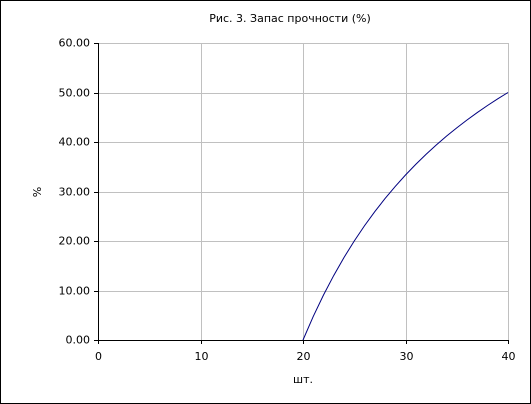 This screenshot has width=531, height=404. What do you see at coordinates (509, 356) in the screenshot?
I see `x-tick-label: 40` at bounding box center [509, 356].